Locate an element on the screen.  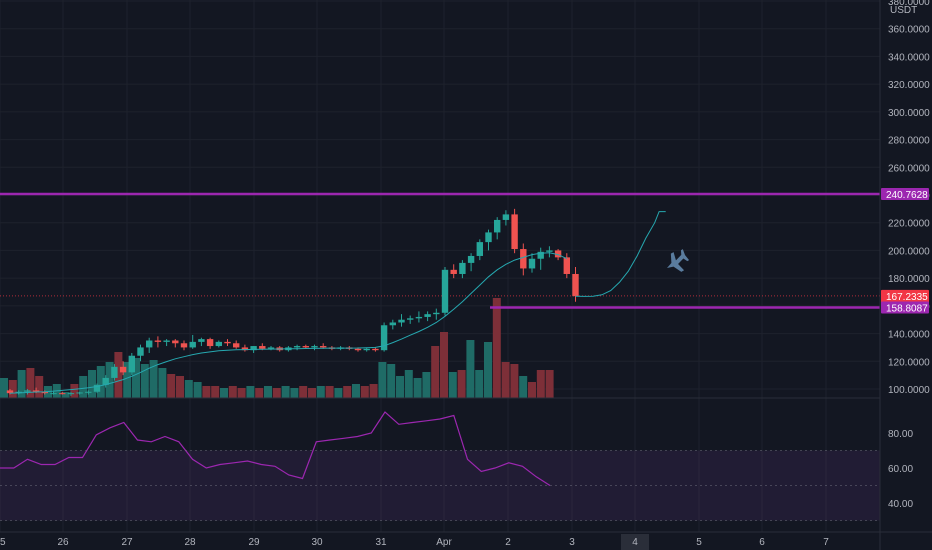
volume-bars is located at coordinates (277, 348).